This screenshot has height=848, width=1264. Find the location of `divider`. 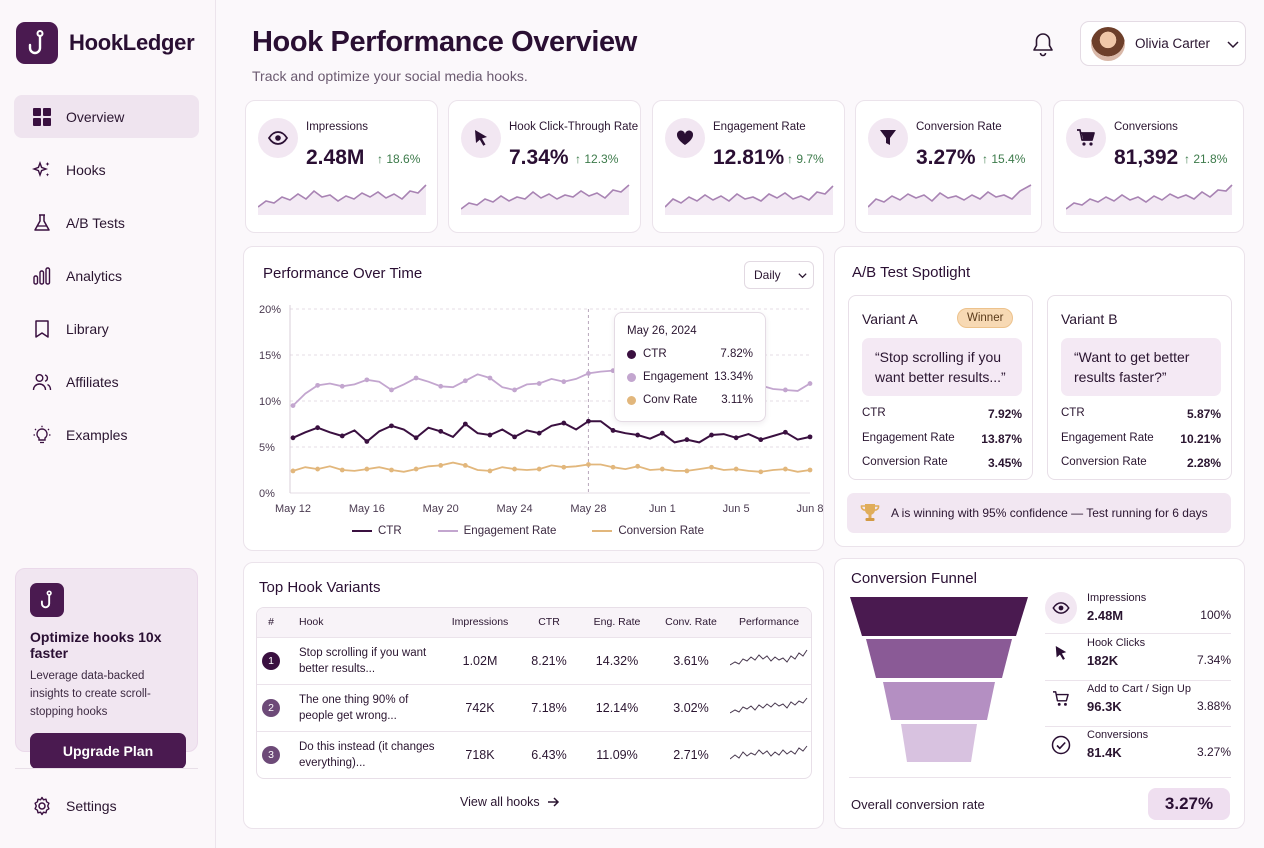

divider is located at coordinates (1040, 777).